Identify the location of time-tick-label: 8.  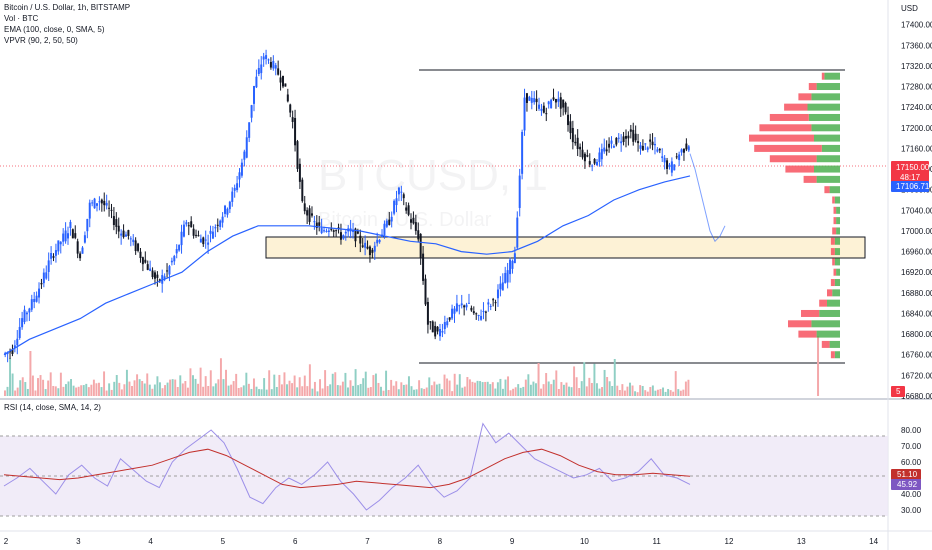
(440, 541).